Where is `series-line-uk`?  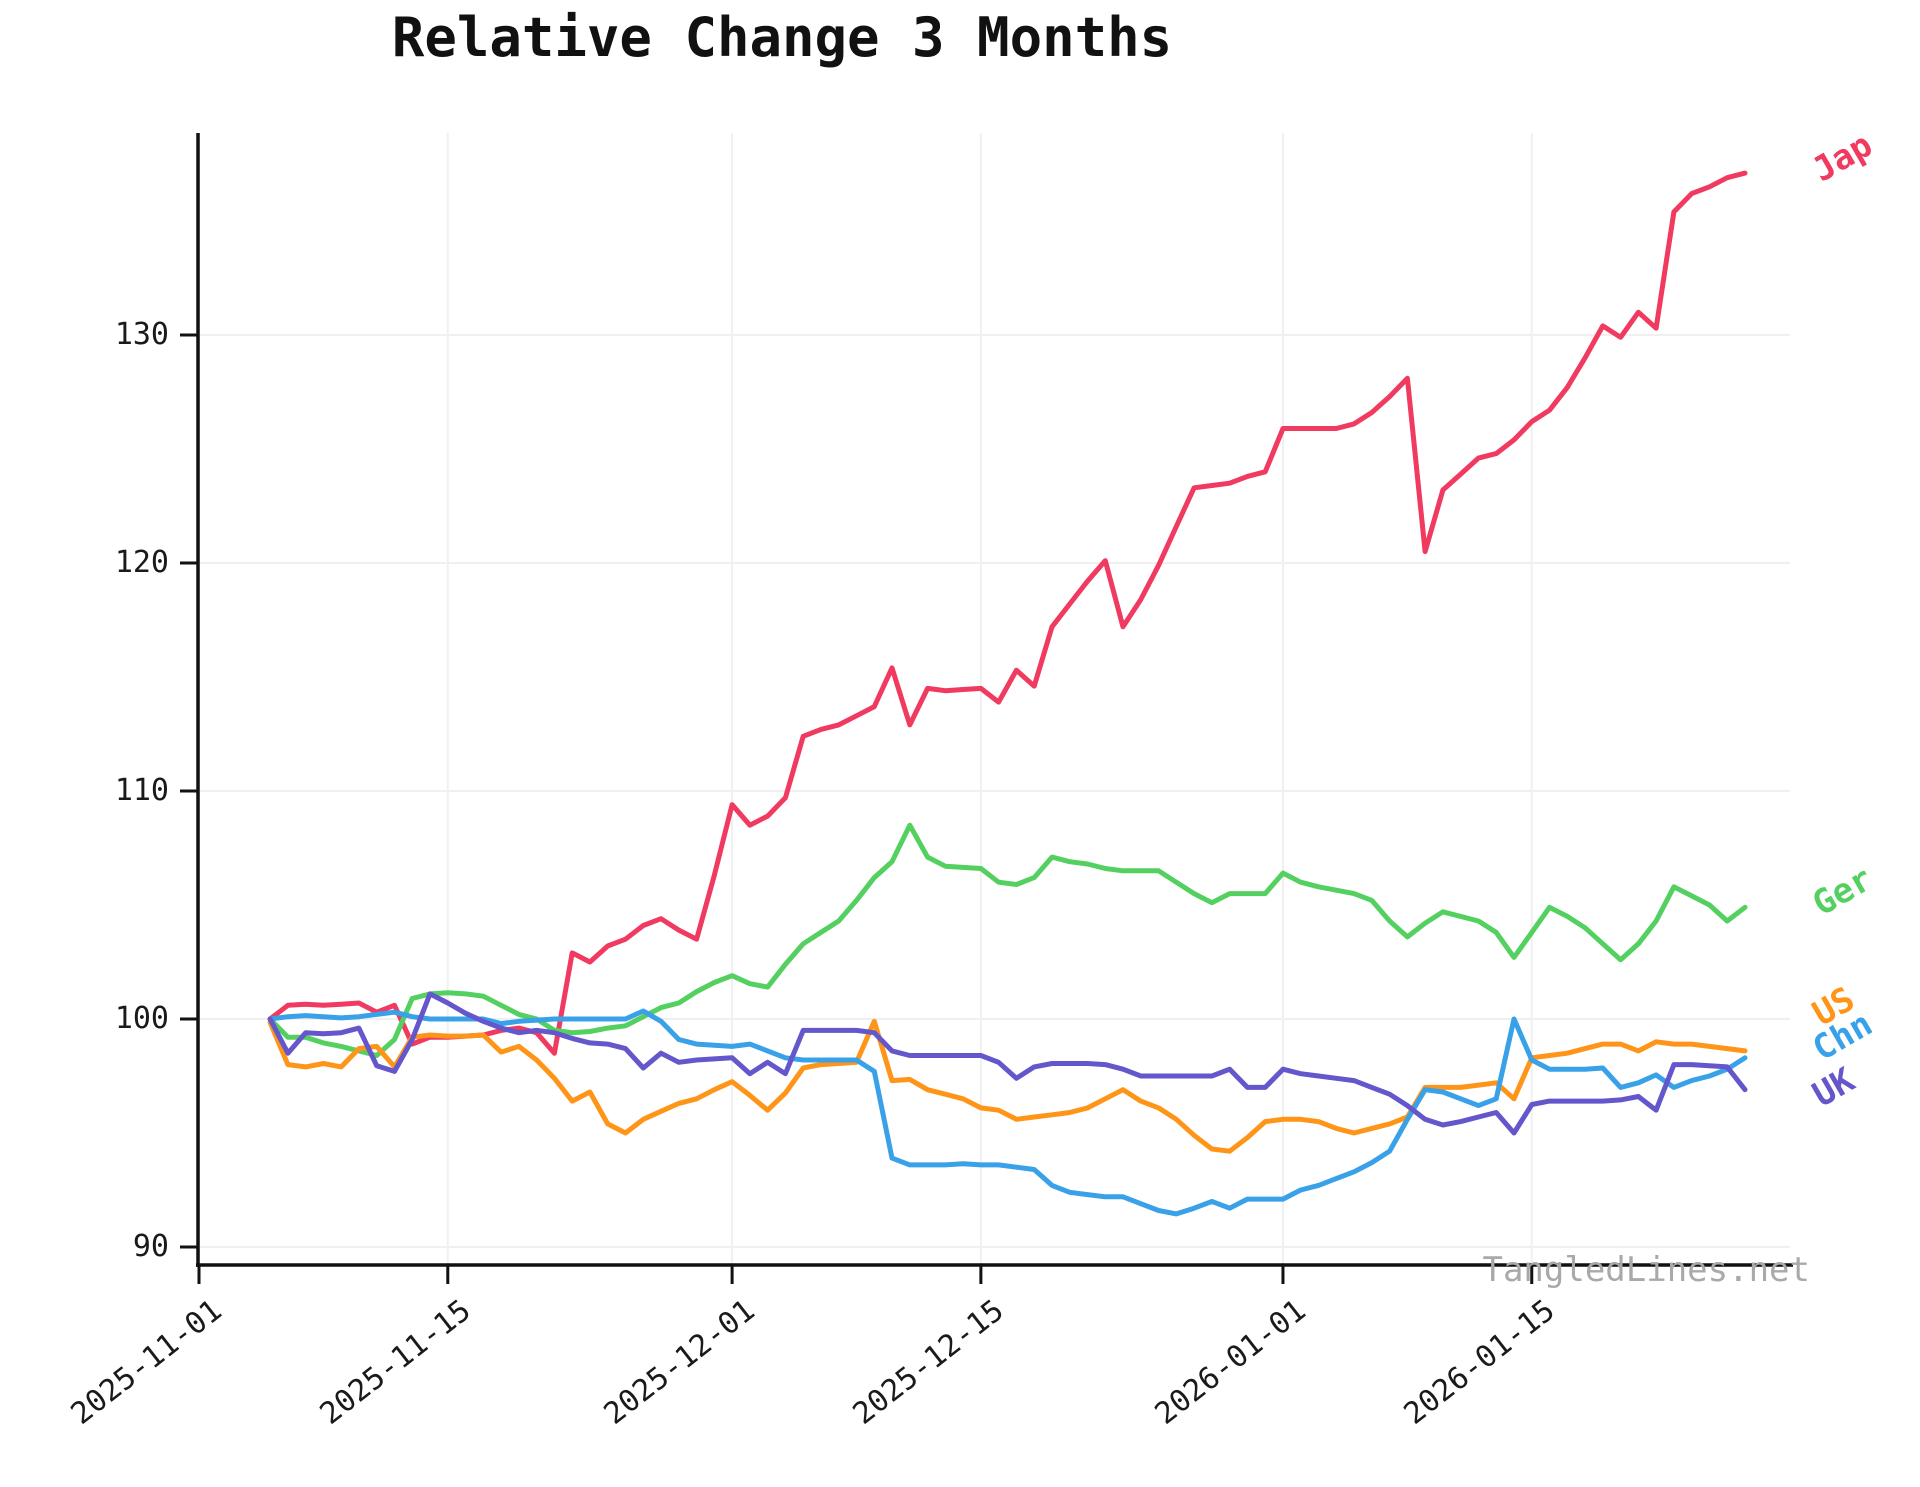
series-line-uk is located at coordinates (1007, 1063).